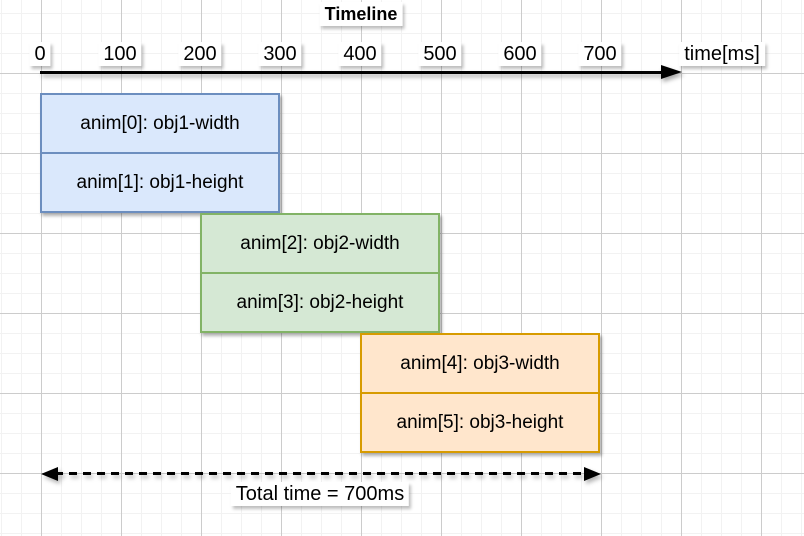 The width and height of the screenshot is (804, 536). I want to click on obj2-animation-group: anim[2]: obj2-width anim[3]: obj2-height, so click(320, 273).